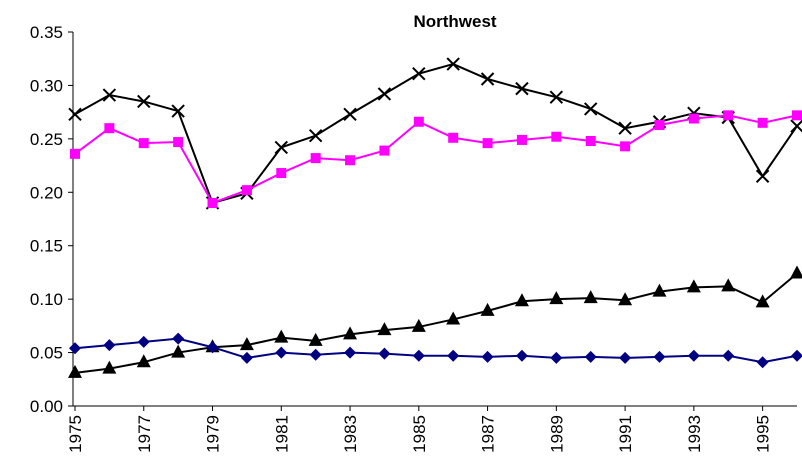 Image resolution: width=802 pixels, height=476 pixels. What do you see at coordinates (436, 350) in the screenshot?
I see `series-line` at bounding box center [436, 350].